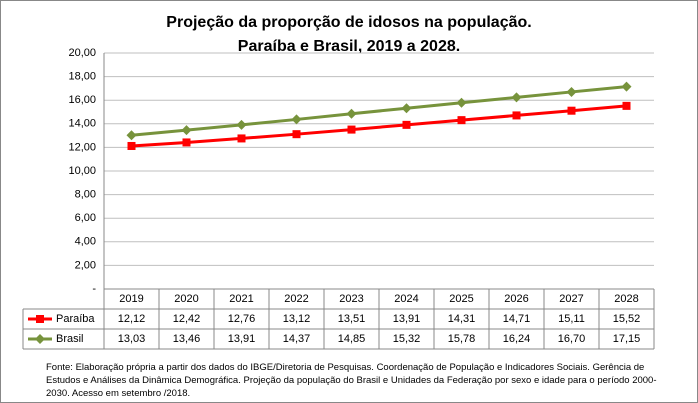  I want to click on y-tick-label: 12,00, so click(82, 147).